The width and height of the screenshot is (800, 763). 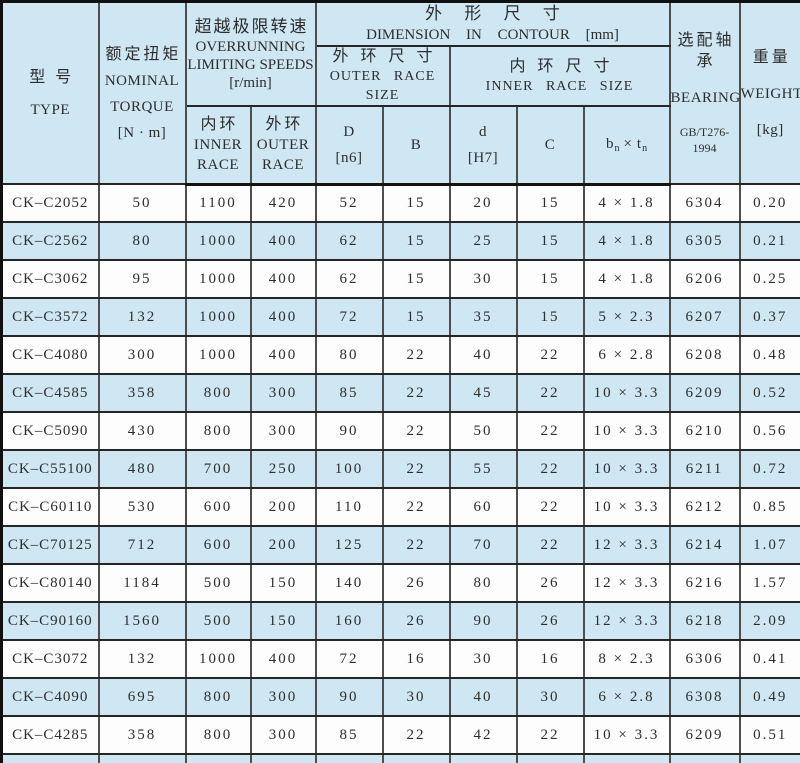 What do you see at coordinates (769, 241) in the screenshot?
I see `cell-weight: 0.21` at bounding box center [769, 241].